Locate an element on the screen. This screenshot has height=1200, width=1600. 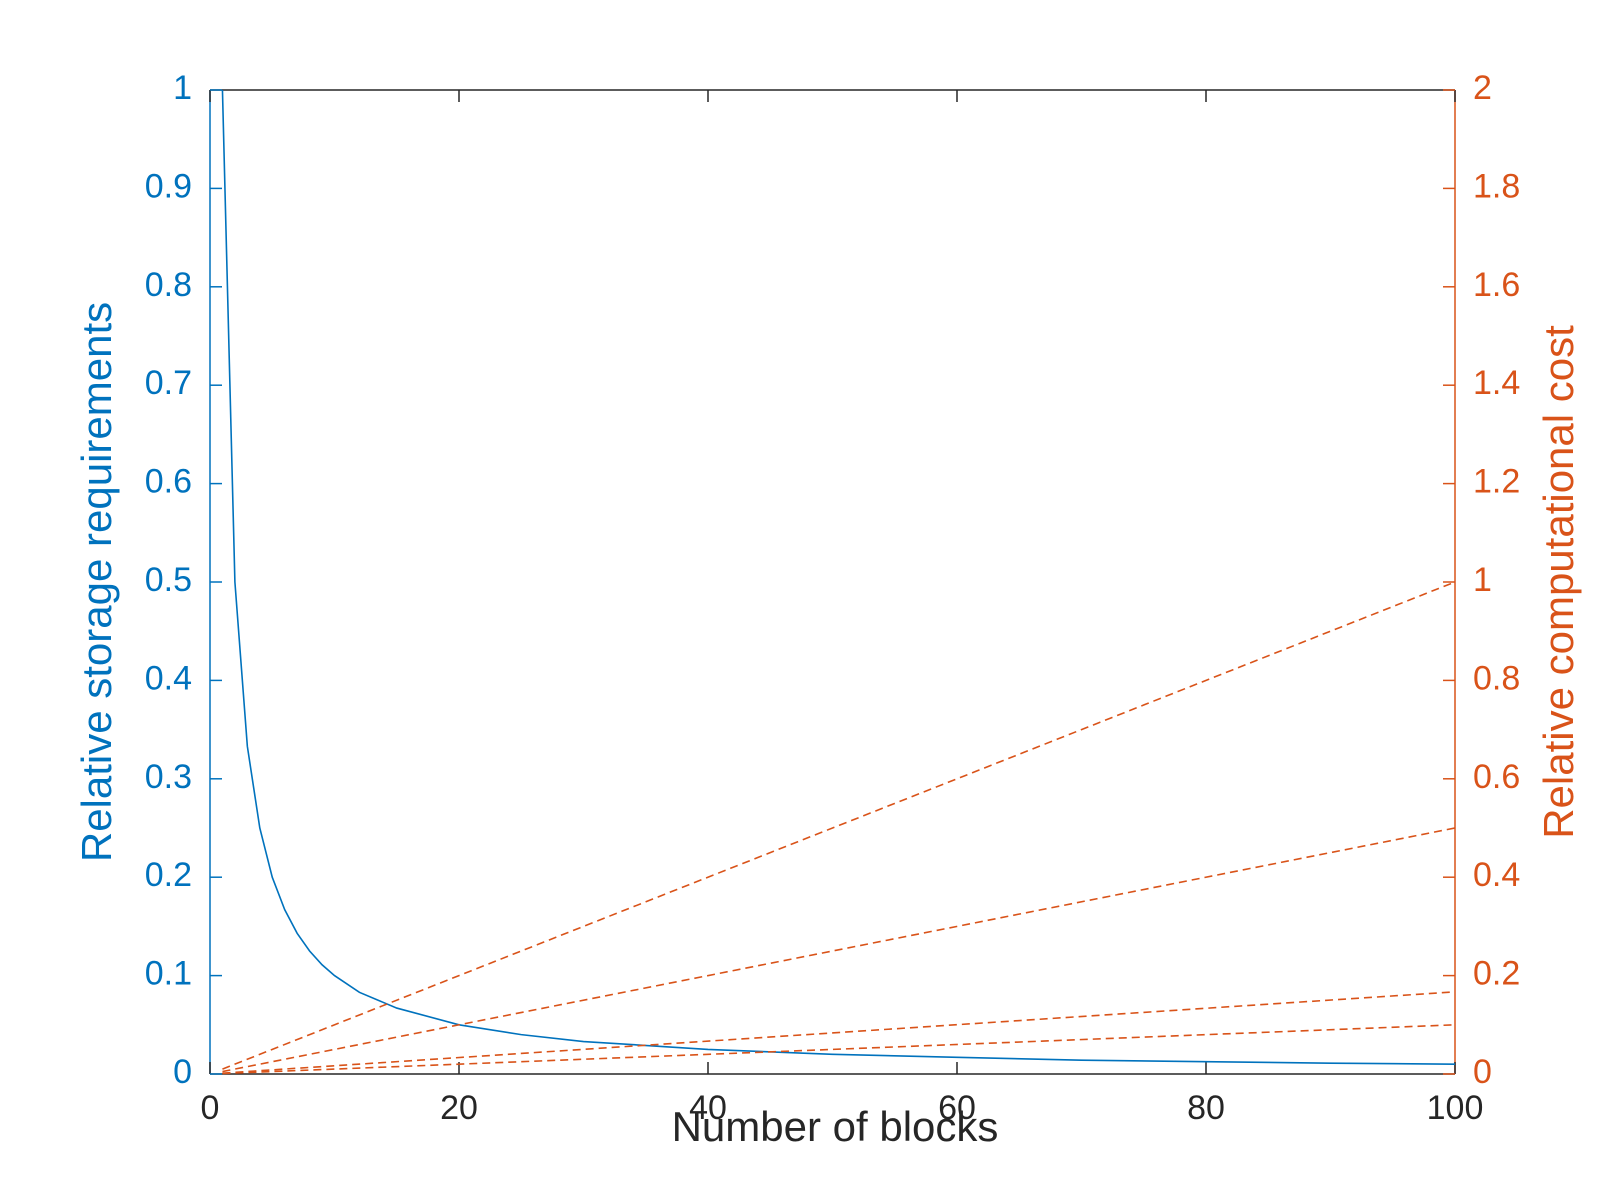
x-axis-label: Number of blocks is located at coordinates (835, 1126).